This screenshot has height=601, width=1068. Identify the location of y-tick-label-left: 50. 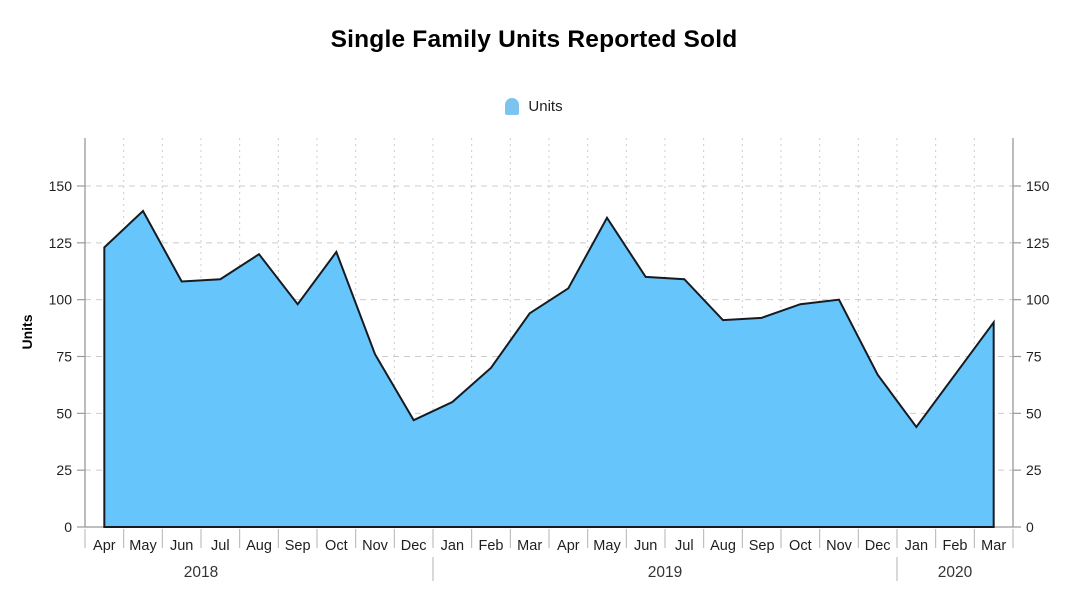
(64, 413).